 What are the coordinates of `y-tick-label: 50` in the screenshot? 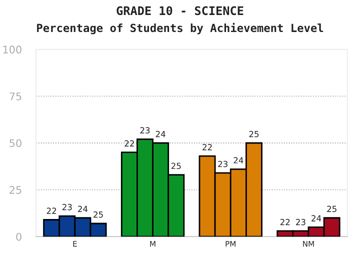 It's located at (16, 143).